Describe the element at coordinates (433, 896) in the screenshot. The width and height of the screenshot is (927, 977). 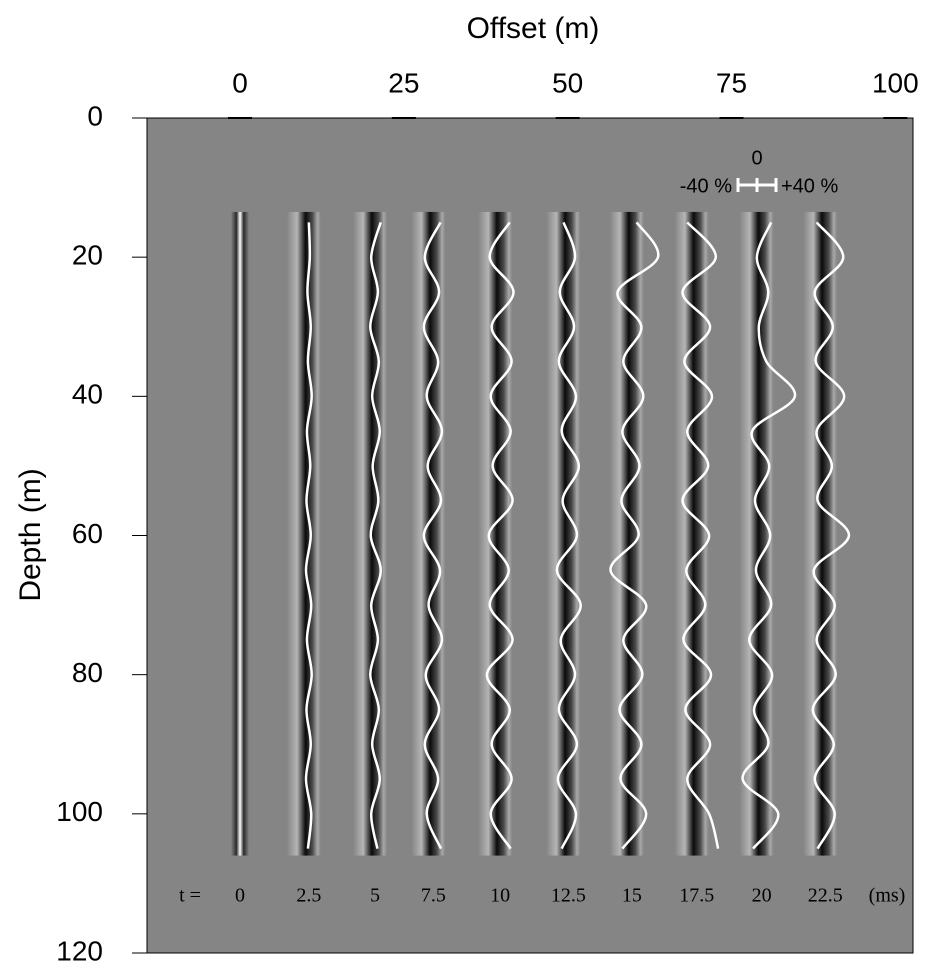
I see `time-label: 7.5` at that location.